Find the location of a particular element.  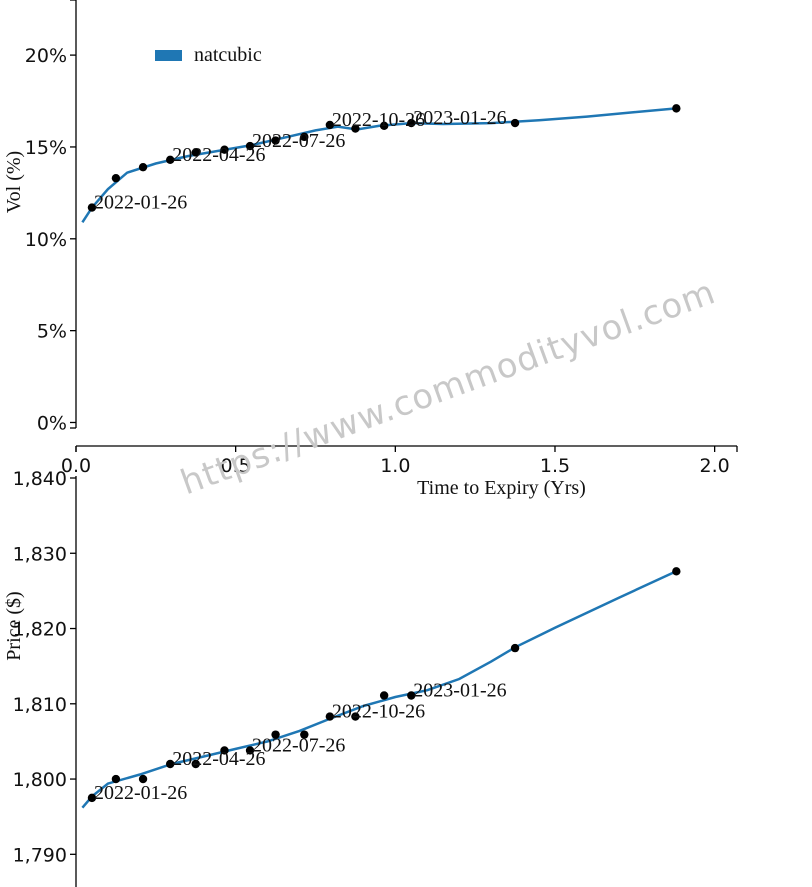

y-axis-title: Price ($) is located at coordinates (14, 625).